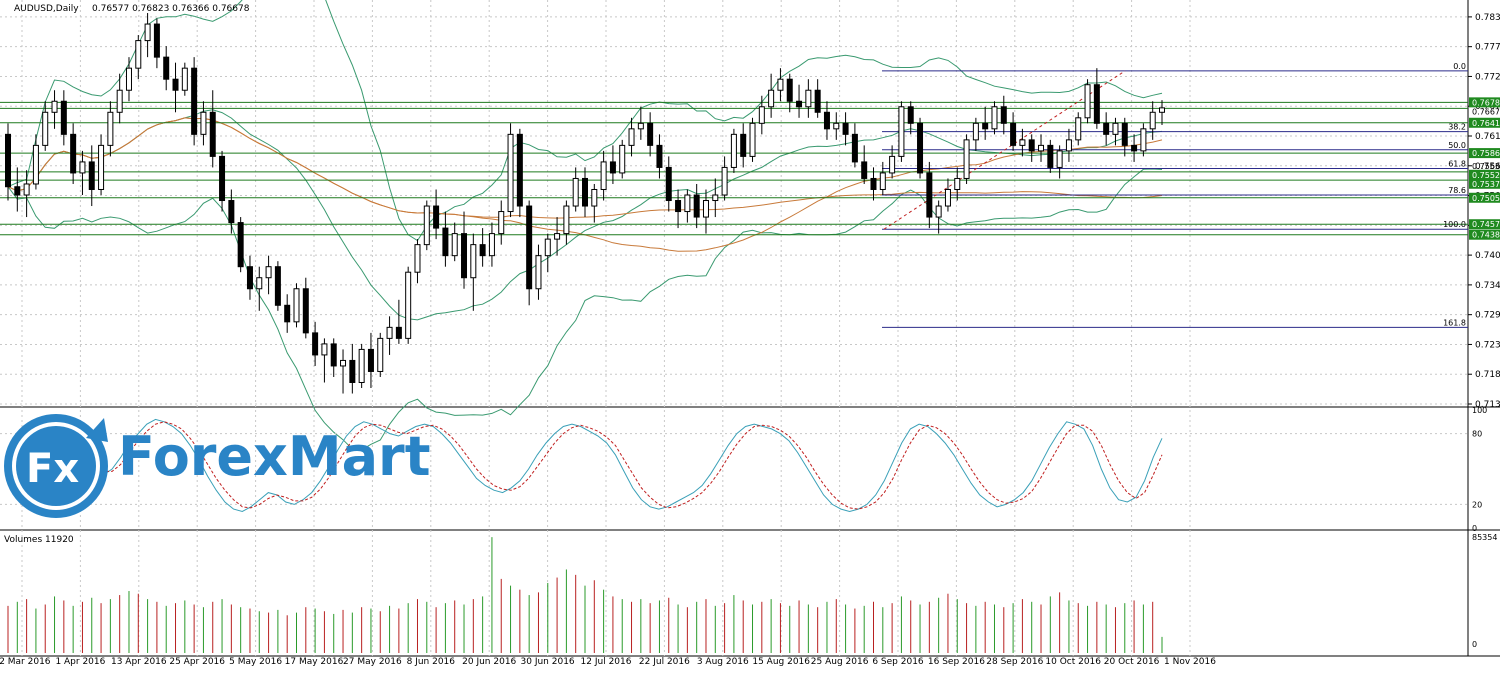  What do you see at coordinates (1487, 286) in the screenshot?
I see `y-tick-label: 0.7347` at bounding box center [1487, 286].